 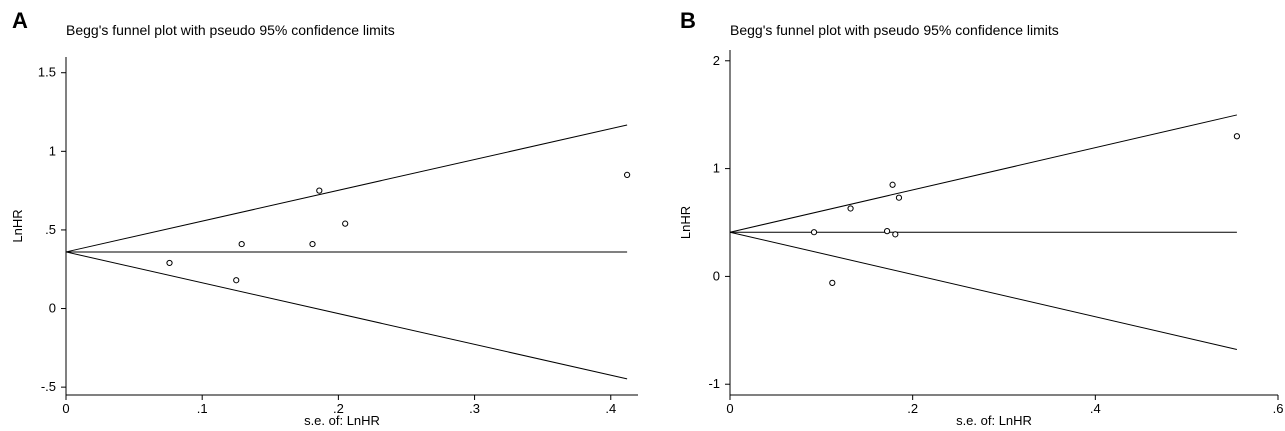 I want to click on y-tick-label: 2, so click(x=716, y=60).